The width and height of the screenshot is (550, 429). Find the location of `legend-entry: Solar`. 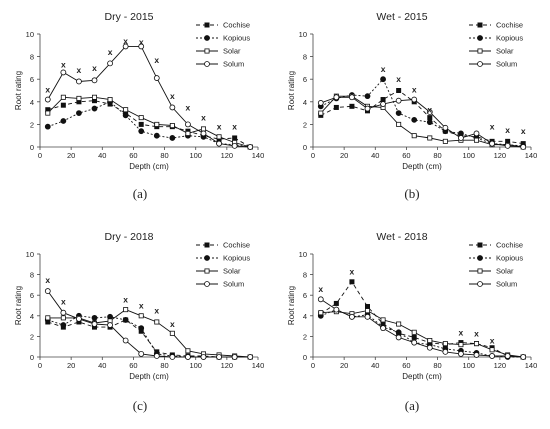

legend-entry: Solar is located at coordinates (218, 51).